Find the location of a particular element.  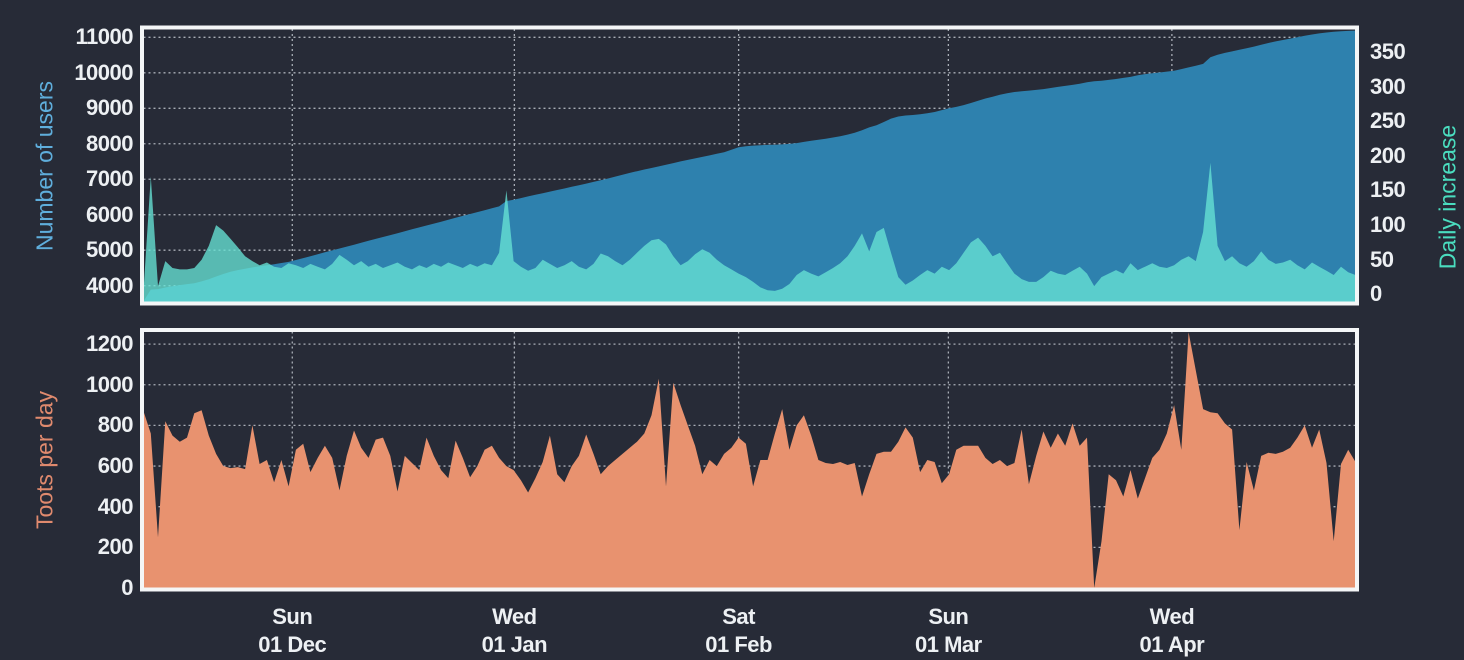

x-tick-date: 01 Mar is located at coordinates (948, 644).